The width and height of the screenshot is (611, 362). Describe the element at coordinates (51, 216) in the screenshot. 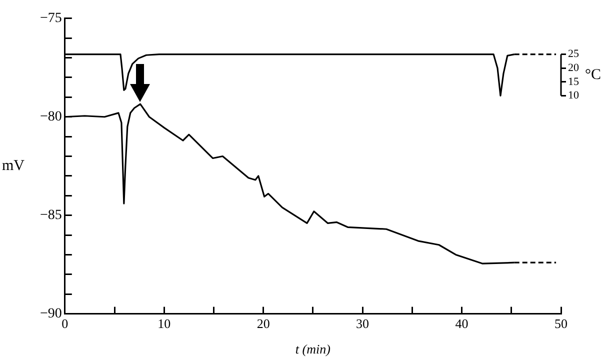

I see `y-tick-label: −85` at that location.